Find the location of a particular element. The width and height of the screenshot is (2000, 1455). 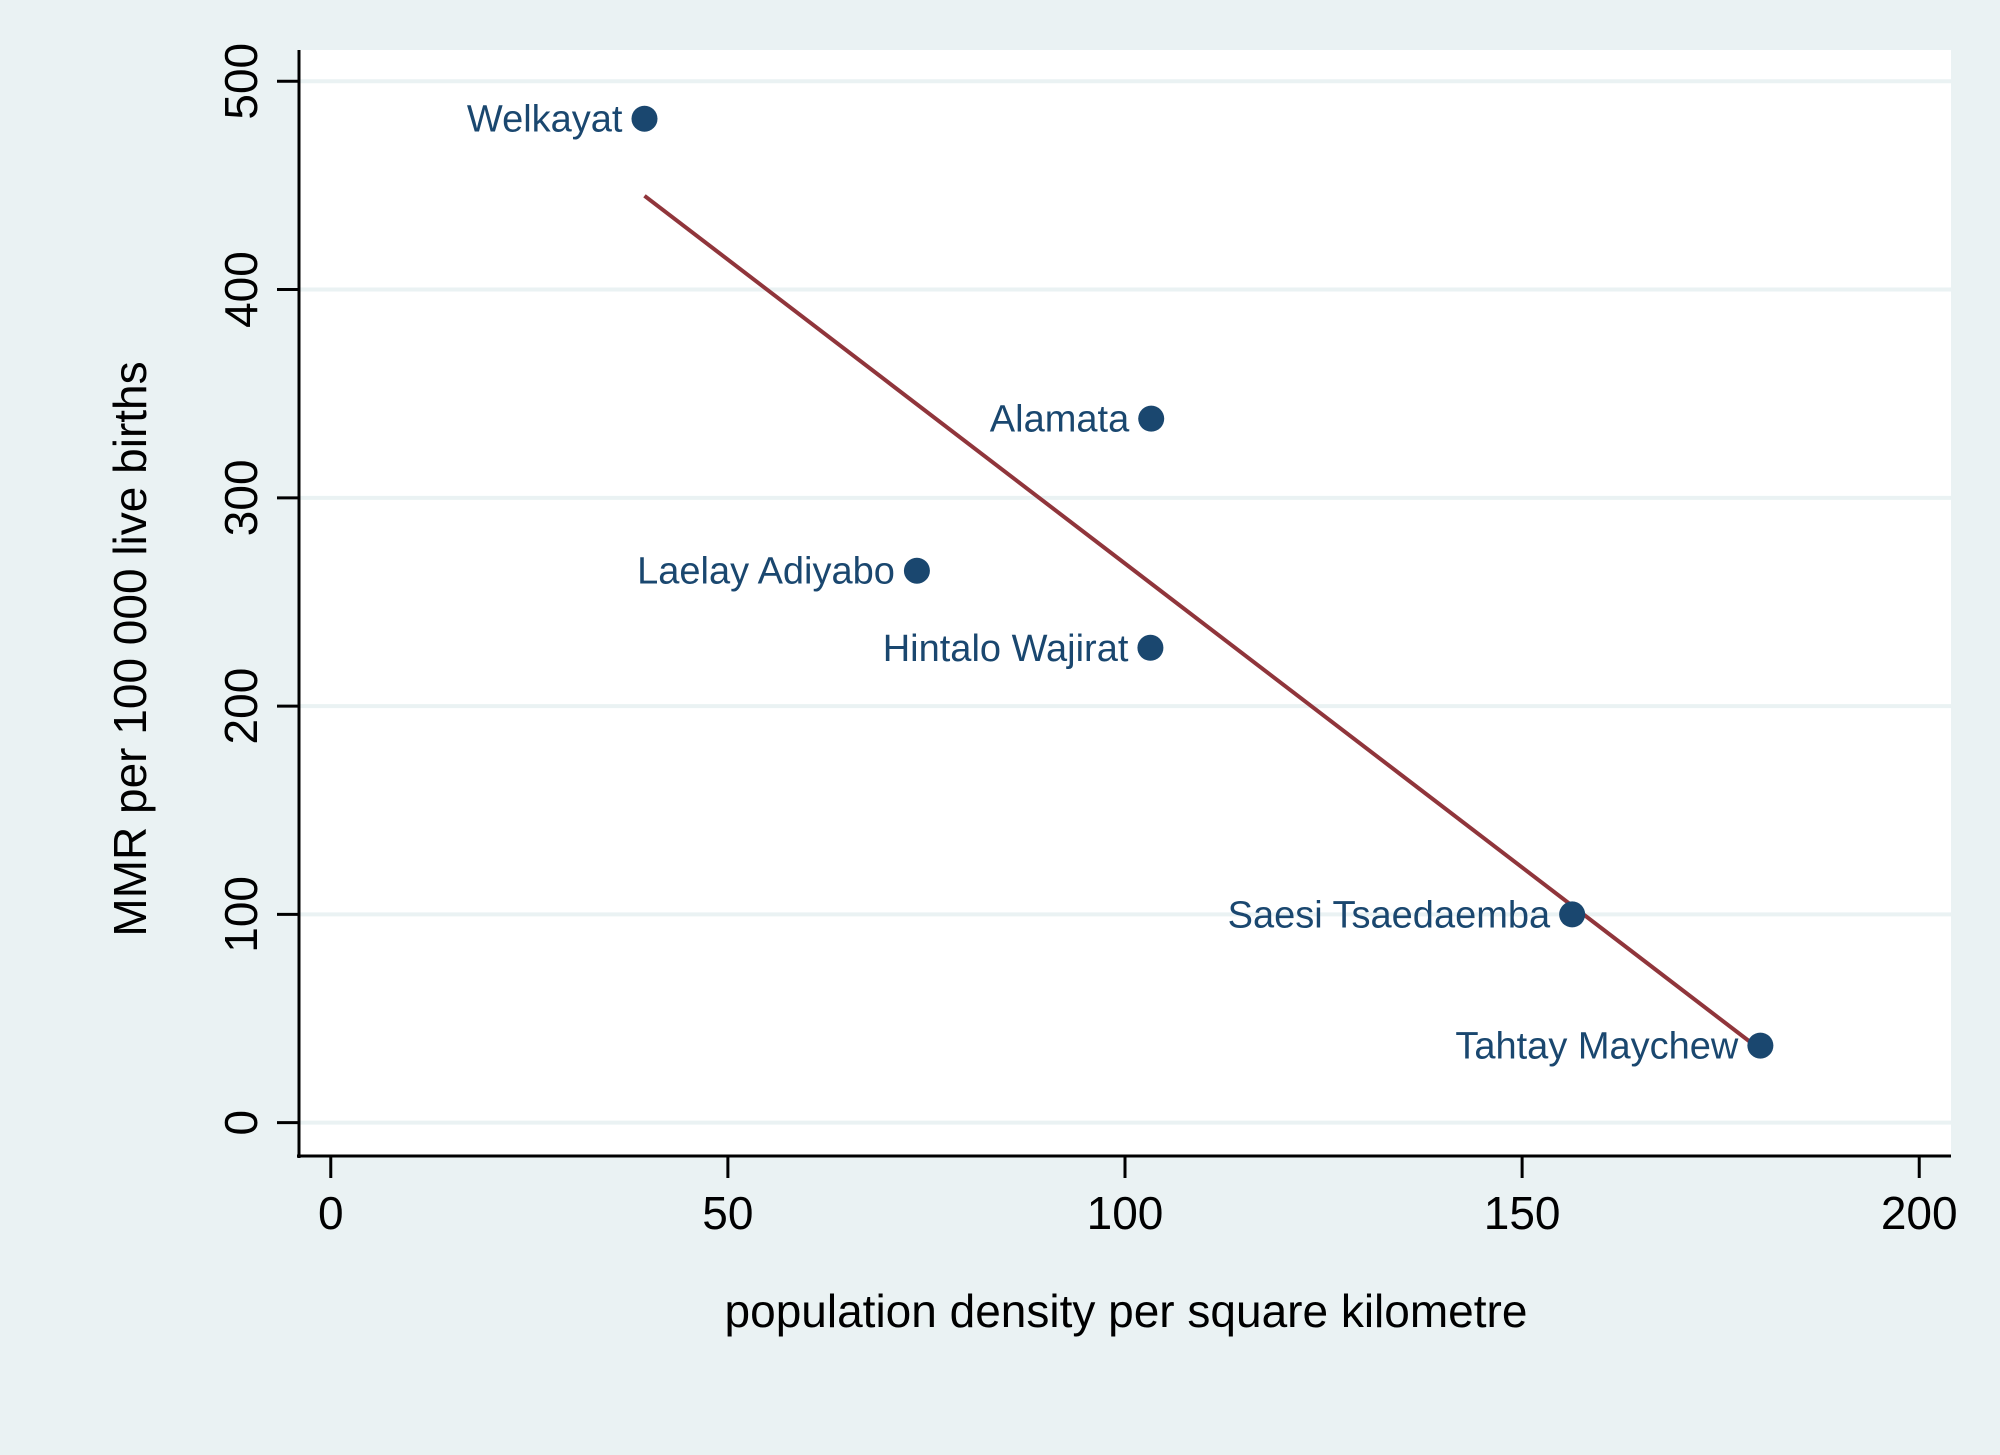

x-tick-label-50: 50 is located at coordinates (727, 1213).